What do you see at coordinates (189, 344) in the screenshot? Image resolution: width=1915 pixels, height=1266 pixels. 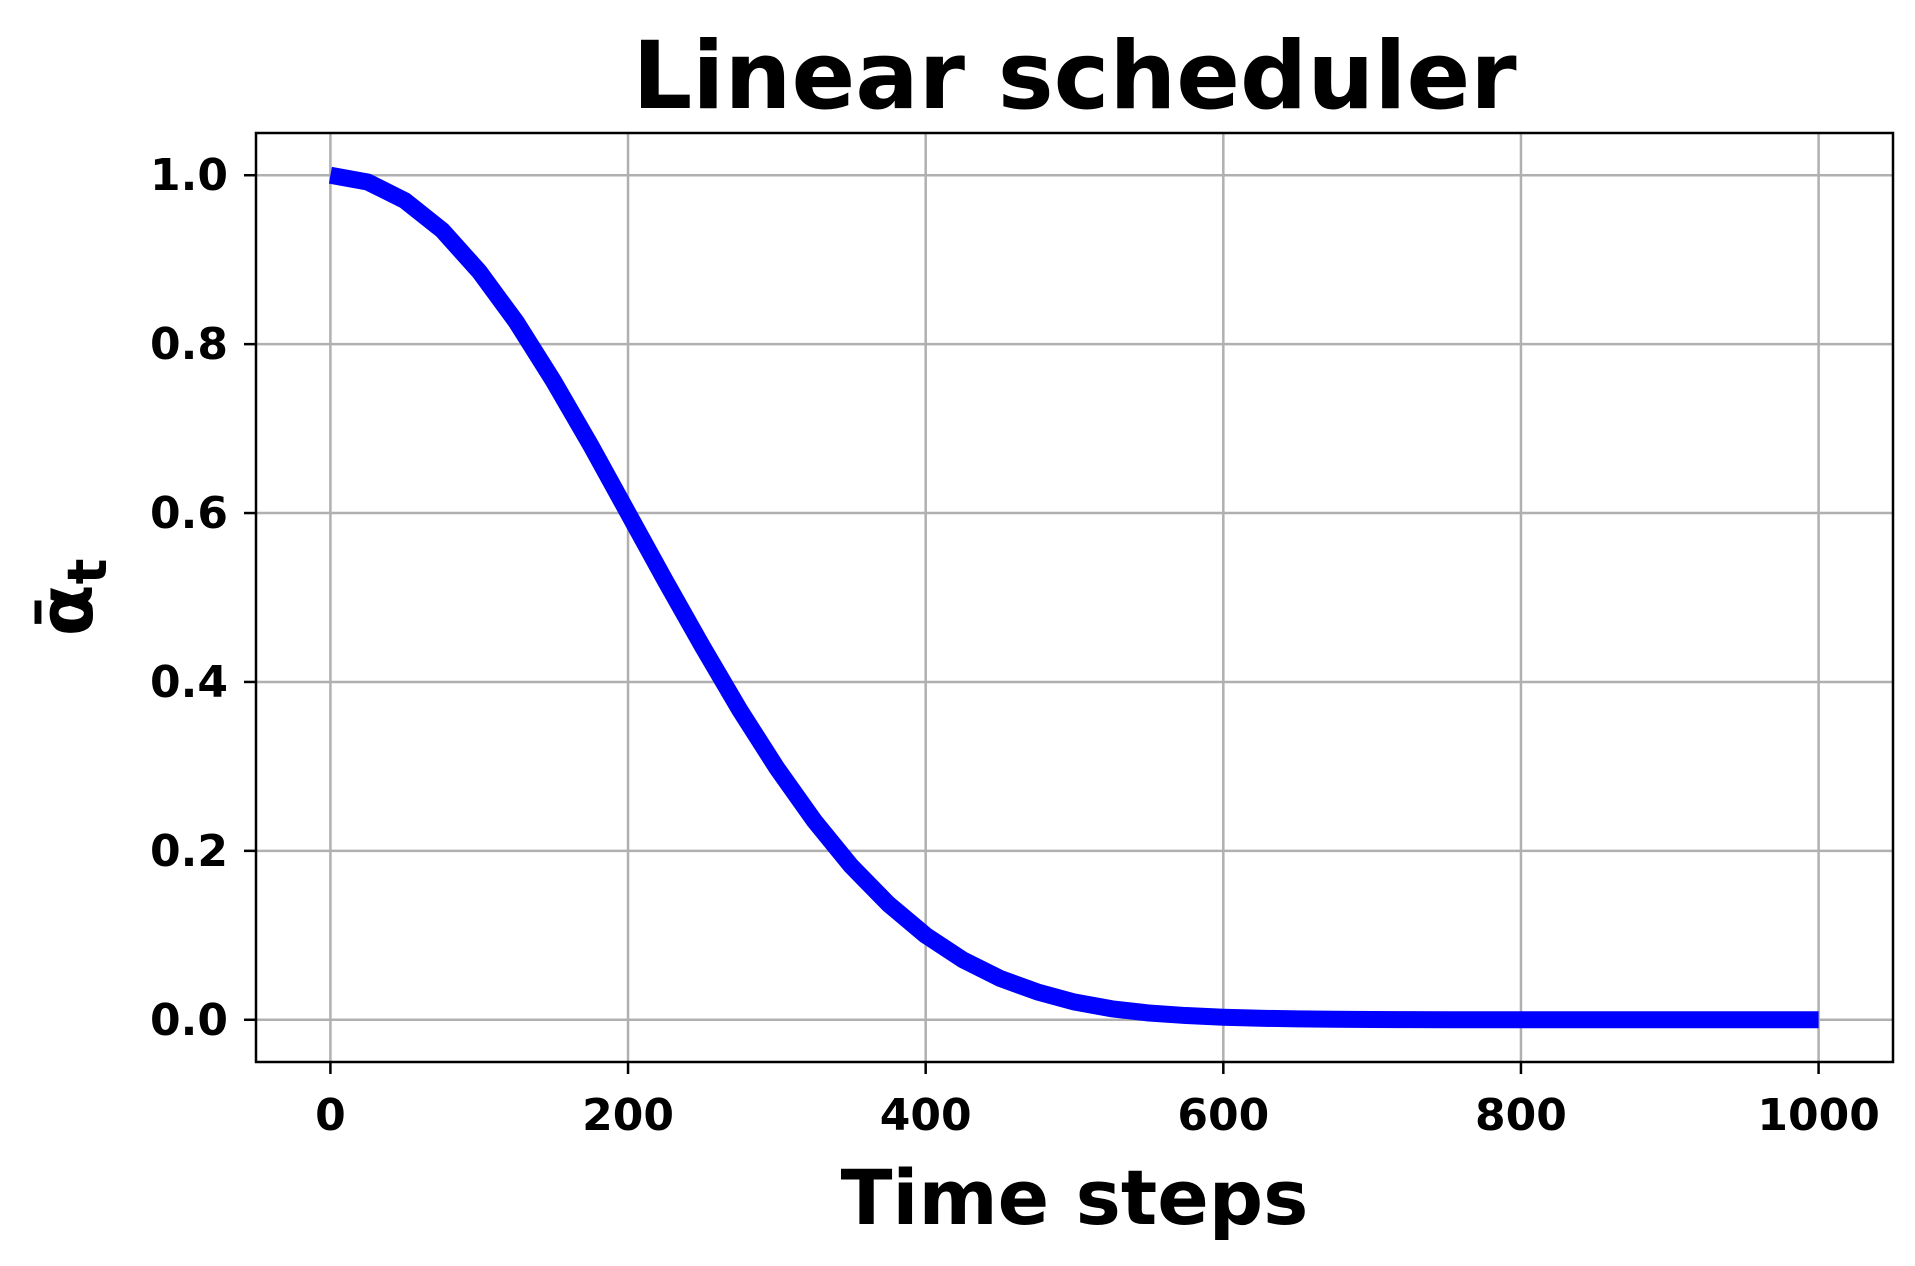 I see `y-tick-label: 0.8` at bounding box center [189, 344].